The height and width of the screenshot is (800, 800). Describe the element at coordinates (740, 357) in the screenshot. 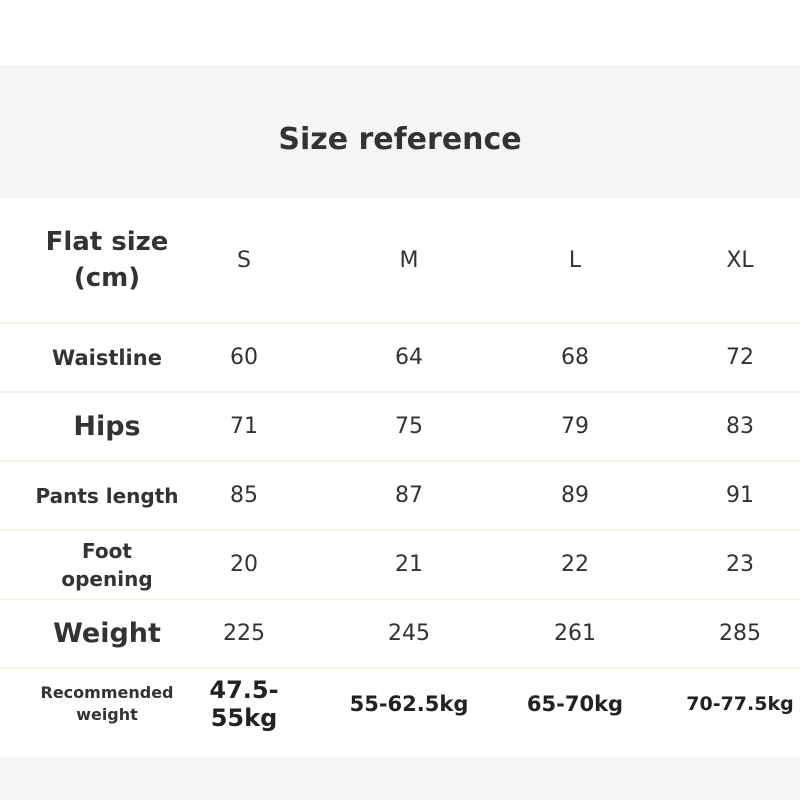

I see `row-value: 72` at that location.